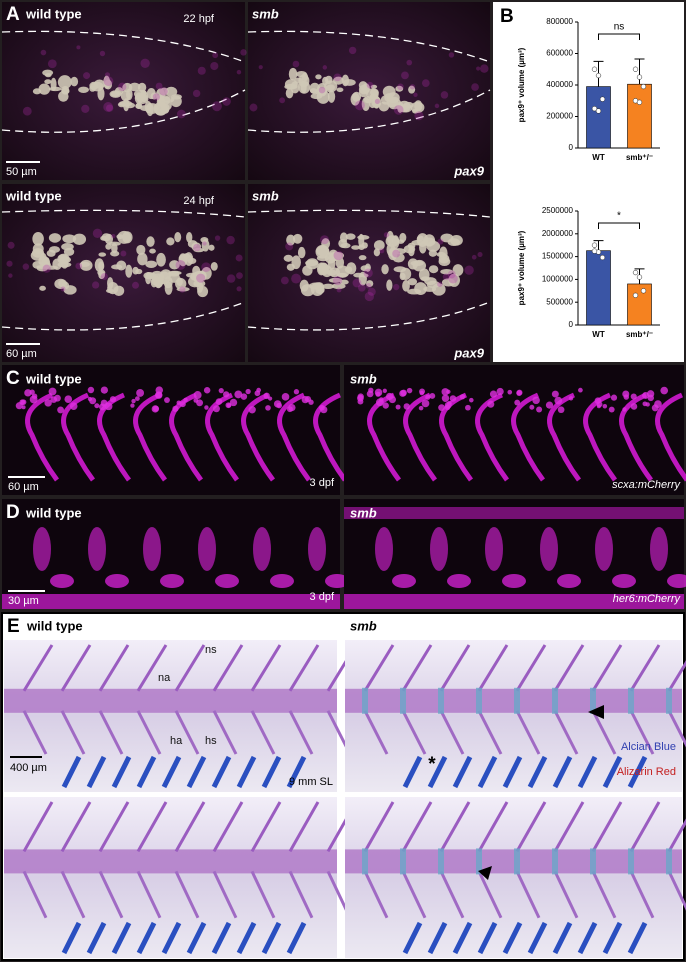  I want to click on bar, so click(639, 116).